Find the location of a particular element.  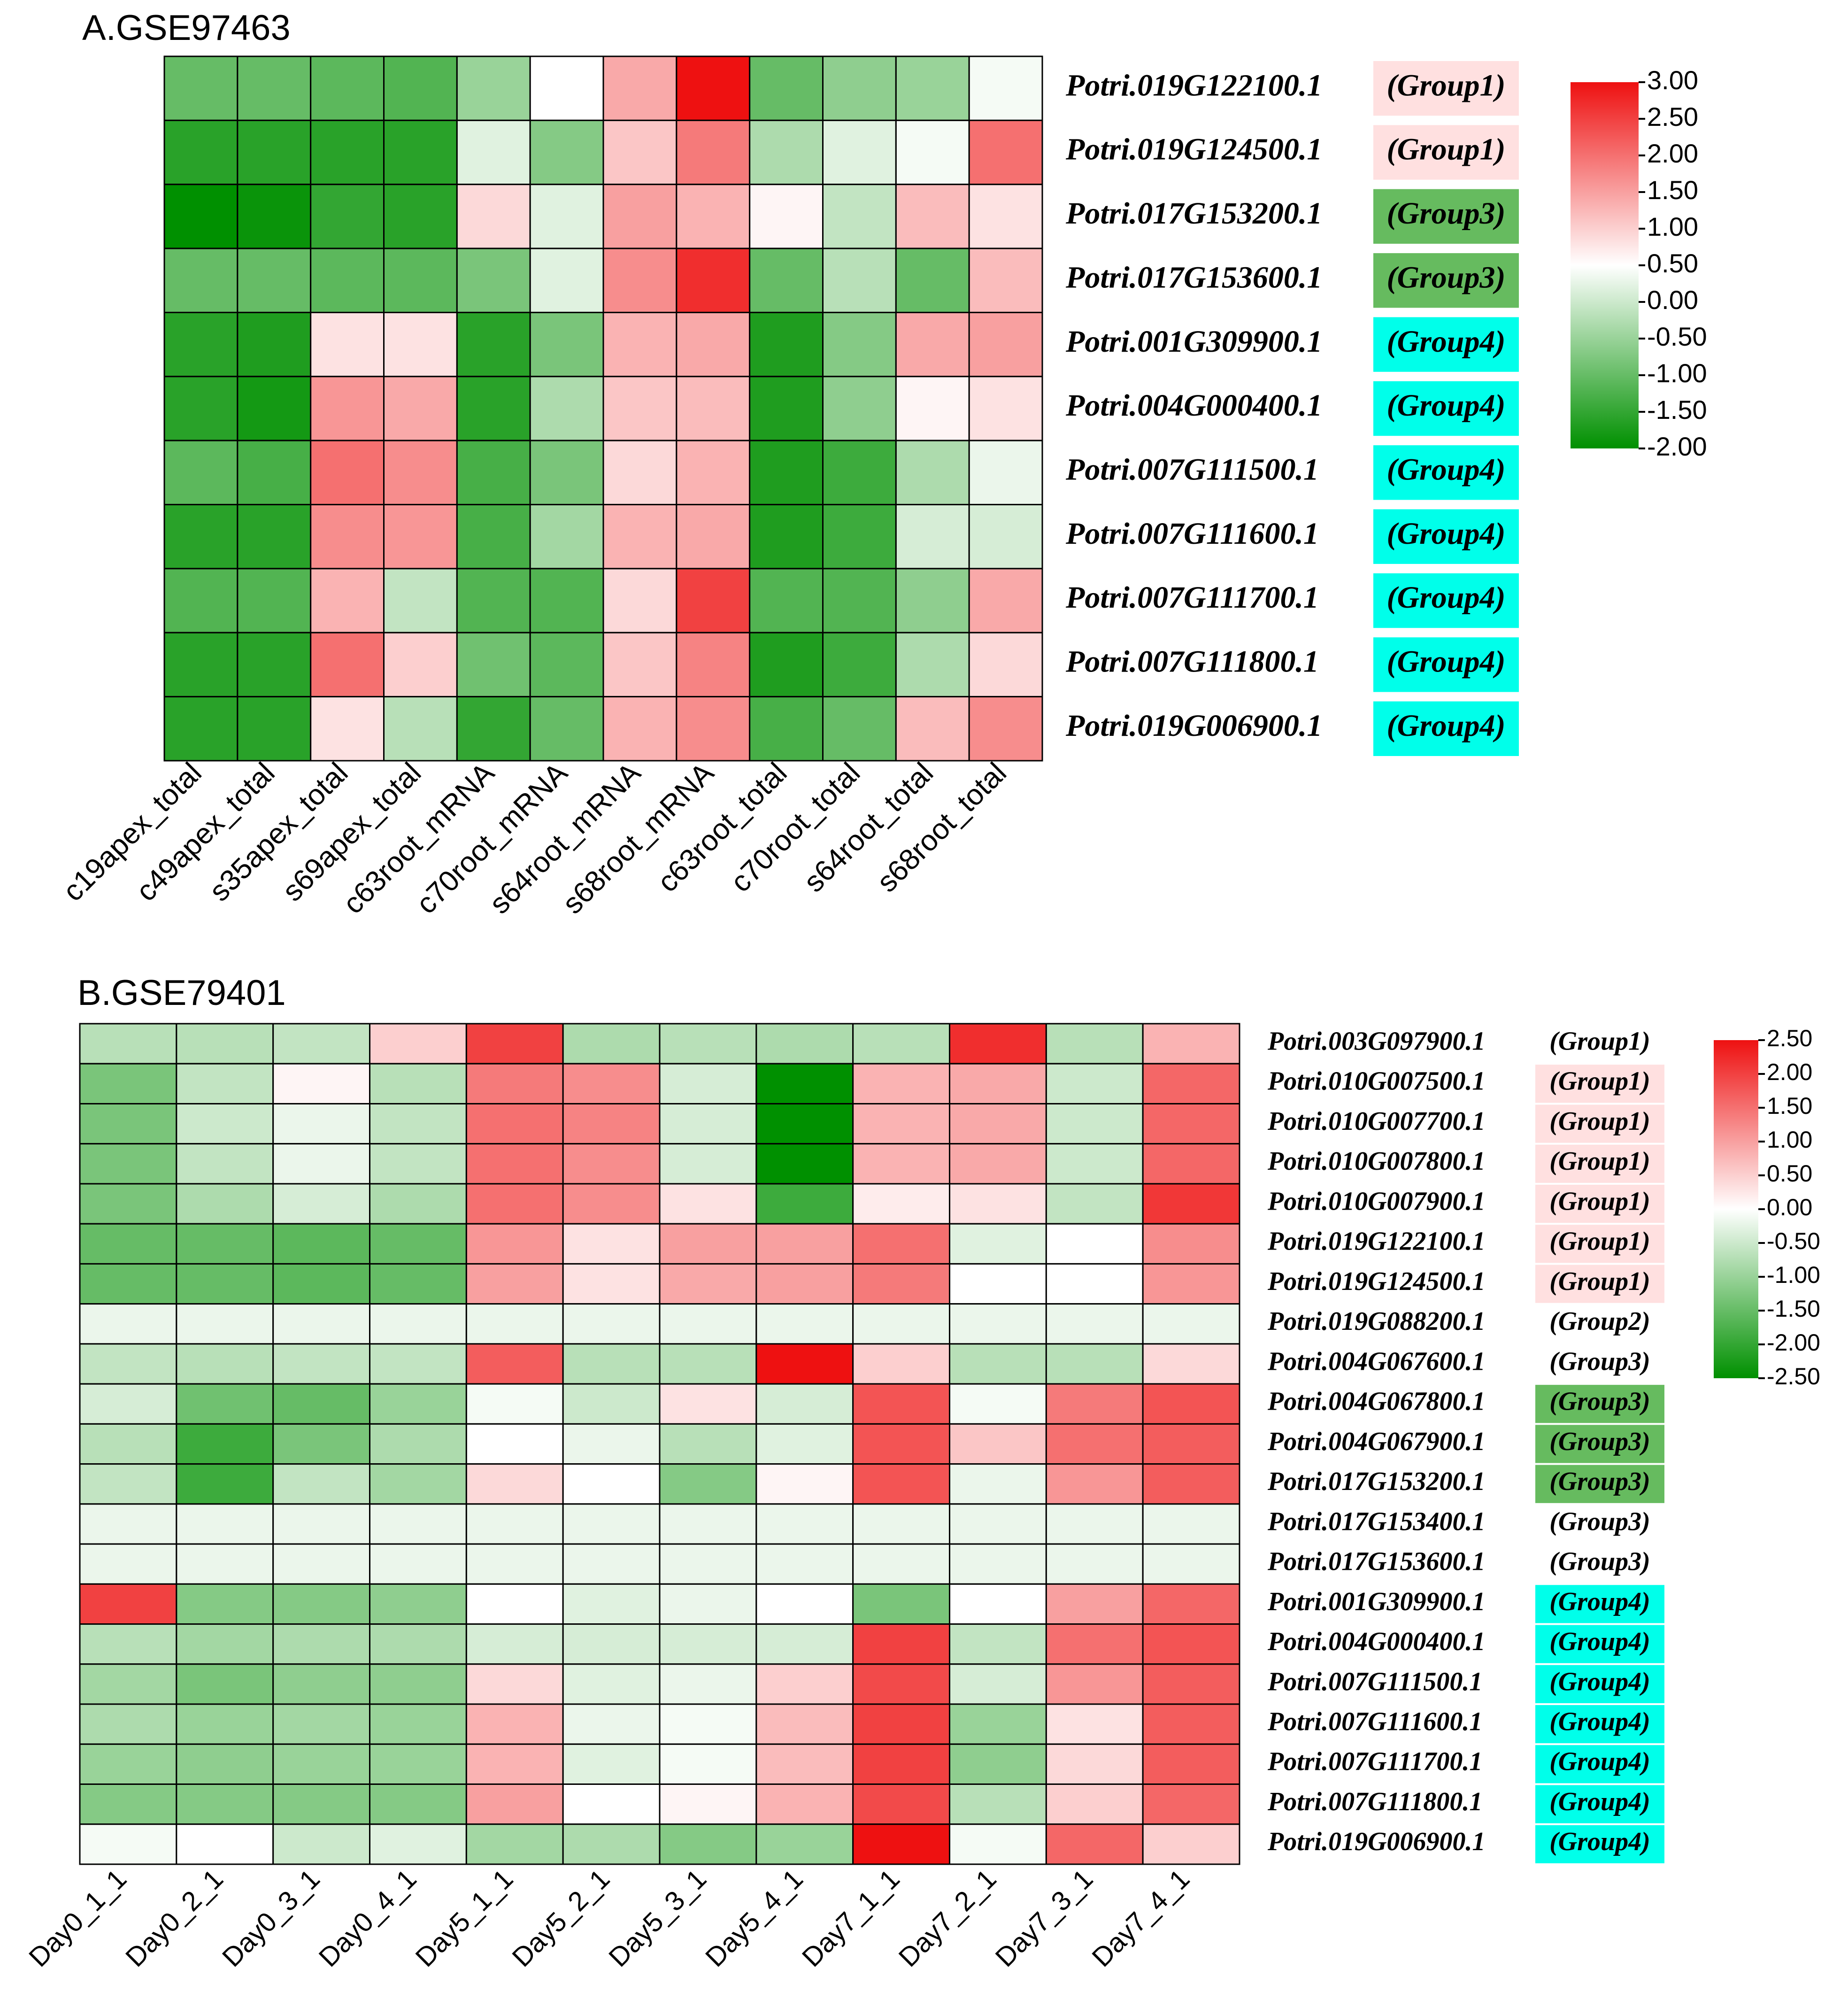

column-label: Day5_1_1 is located at coordinates (464, 1918).